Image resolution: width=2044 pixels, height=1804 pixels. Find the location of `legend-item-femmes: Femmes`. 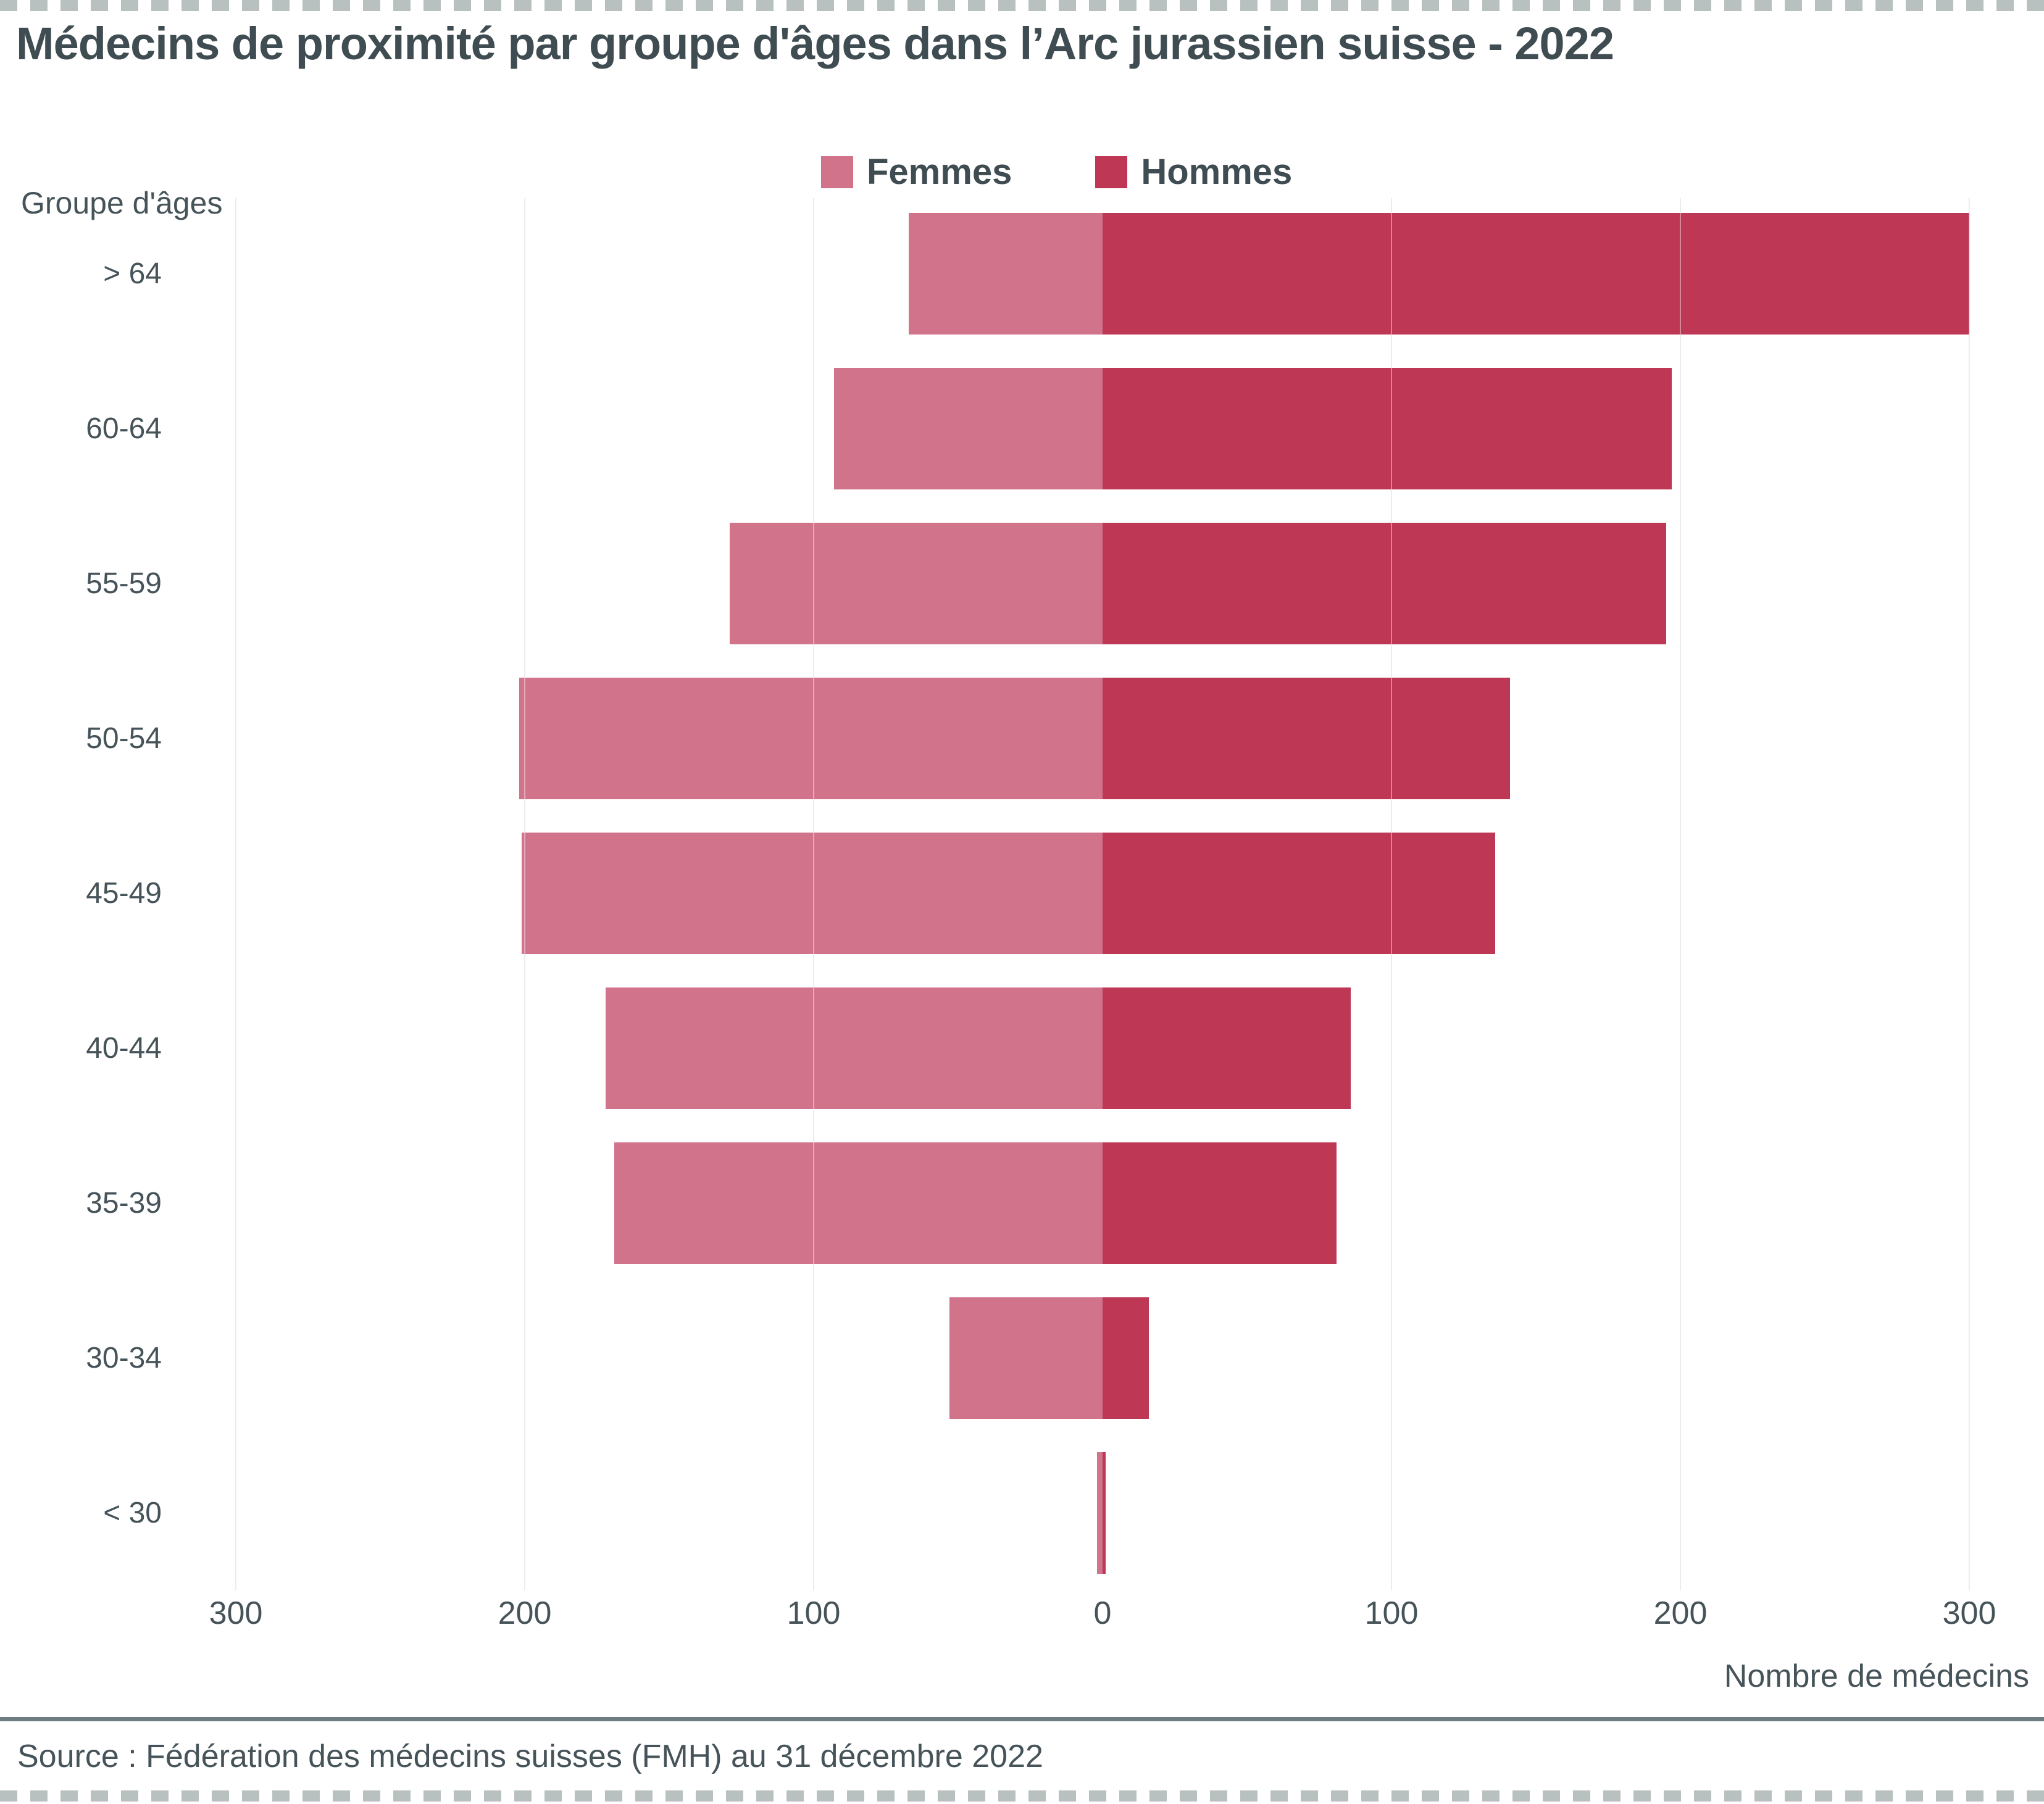

legend-item-femmes: Femmes is located at coordinates (916, 172).